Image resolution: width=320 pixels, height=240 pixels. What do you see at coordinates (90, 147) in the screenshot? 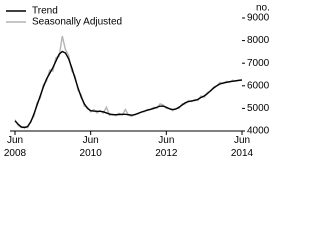
I see `x-tick-label: Jun 2010` at bounding box center [90, 147].